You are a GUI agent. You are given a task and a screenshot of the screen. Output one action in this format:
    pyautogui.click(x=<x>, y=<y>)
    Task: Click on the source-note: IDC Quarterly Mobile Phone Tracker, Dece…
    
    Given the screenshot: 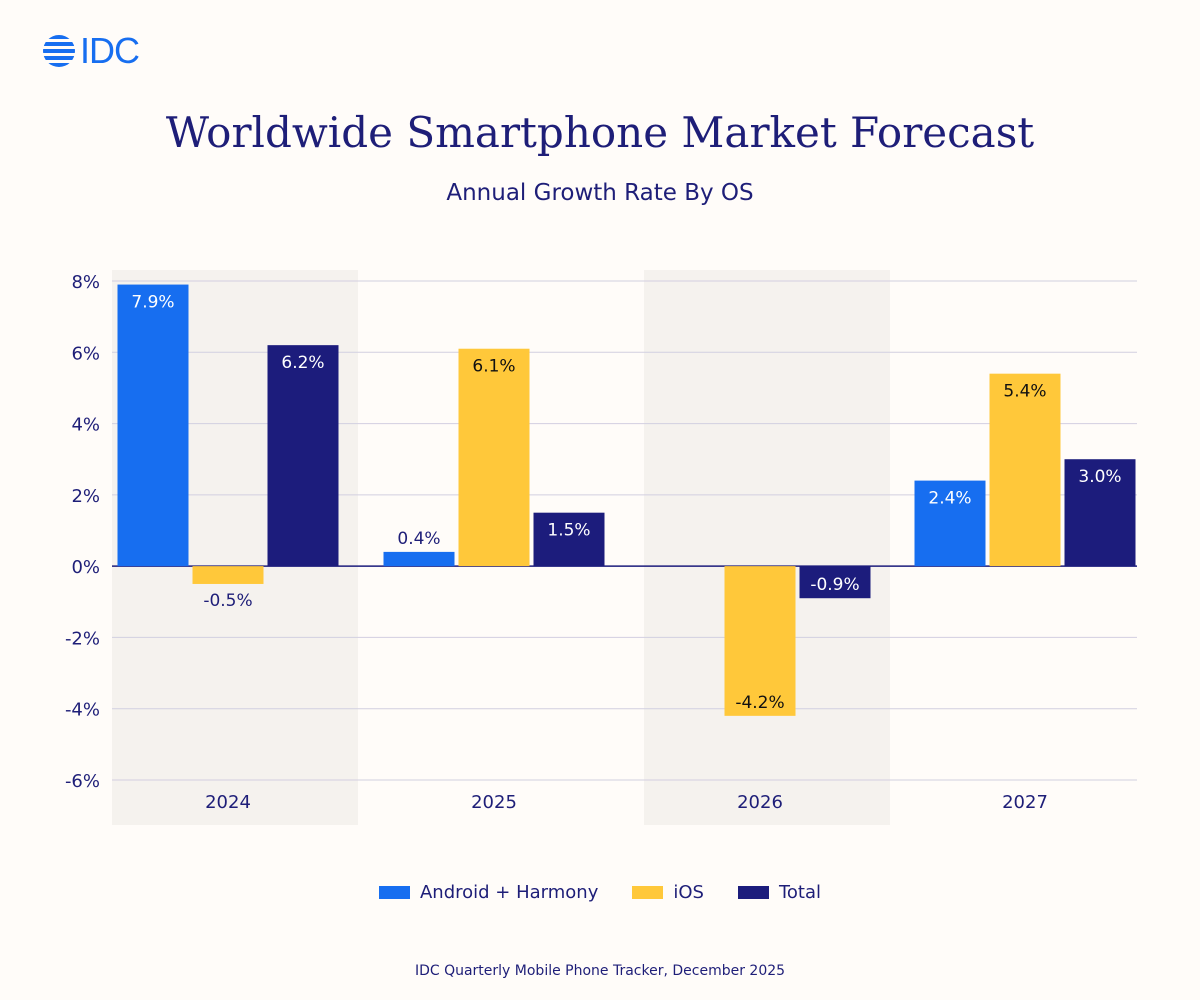 What is the action you would take?
    pyautogui.click(x=600, y=971)
    